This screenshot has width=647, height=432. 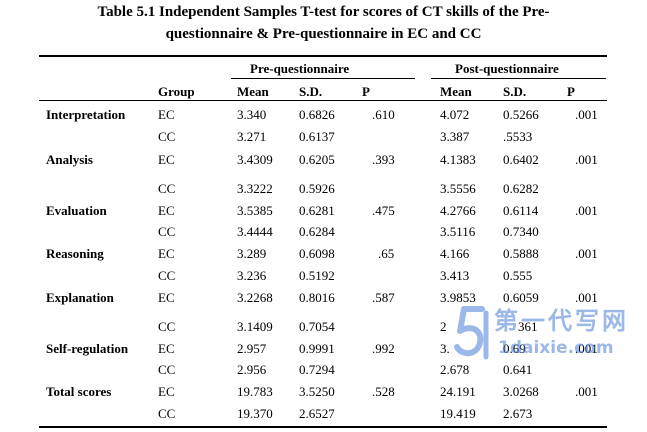 I want to click on table-bottom-rule, so click(x=323, y=427).